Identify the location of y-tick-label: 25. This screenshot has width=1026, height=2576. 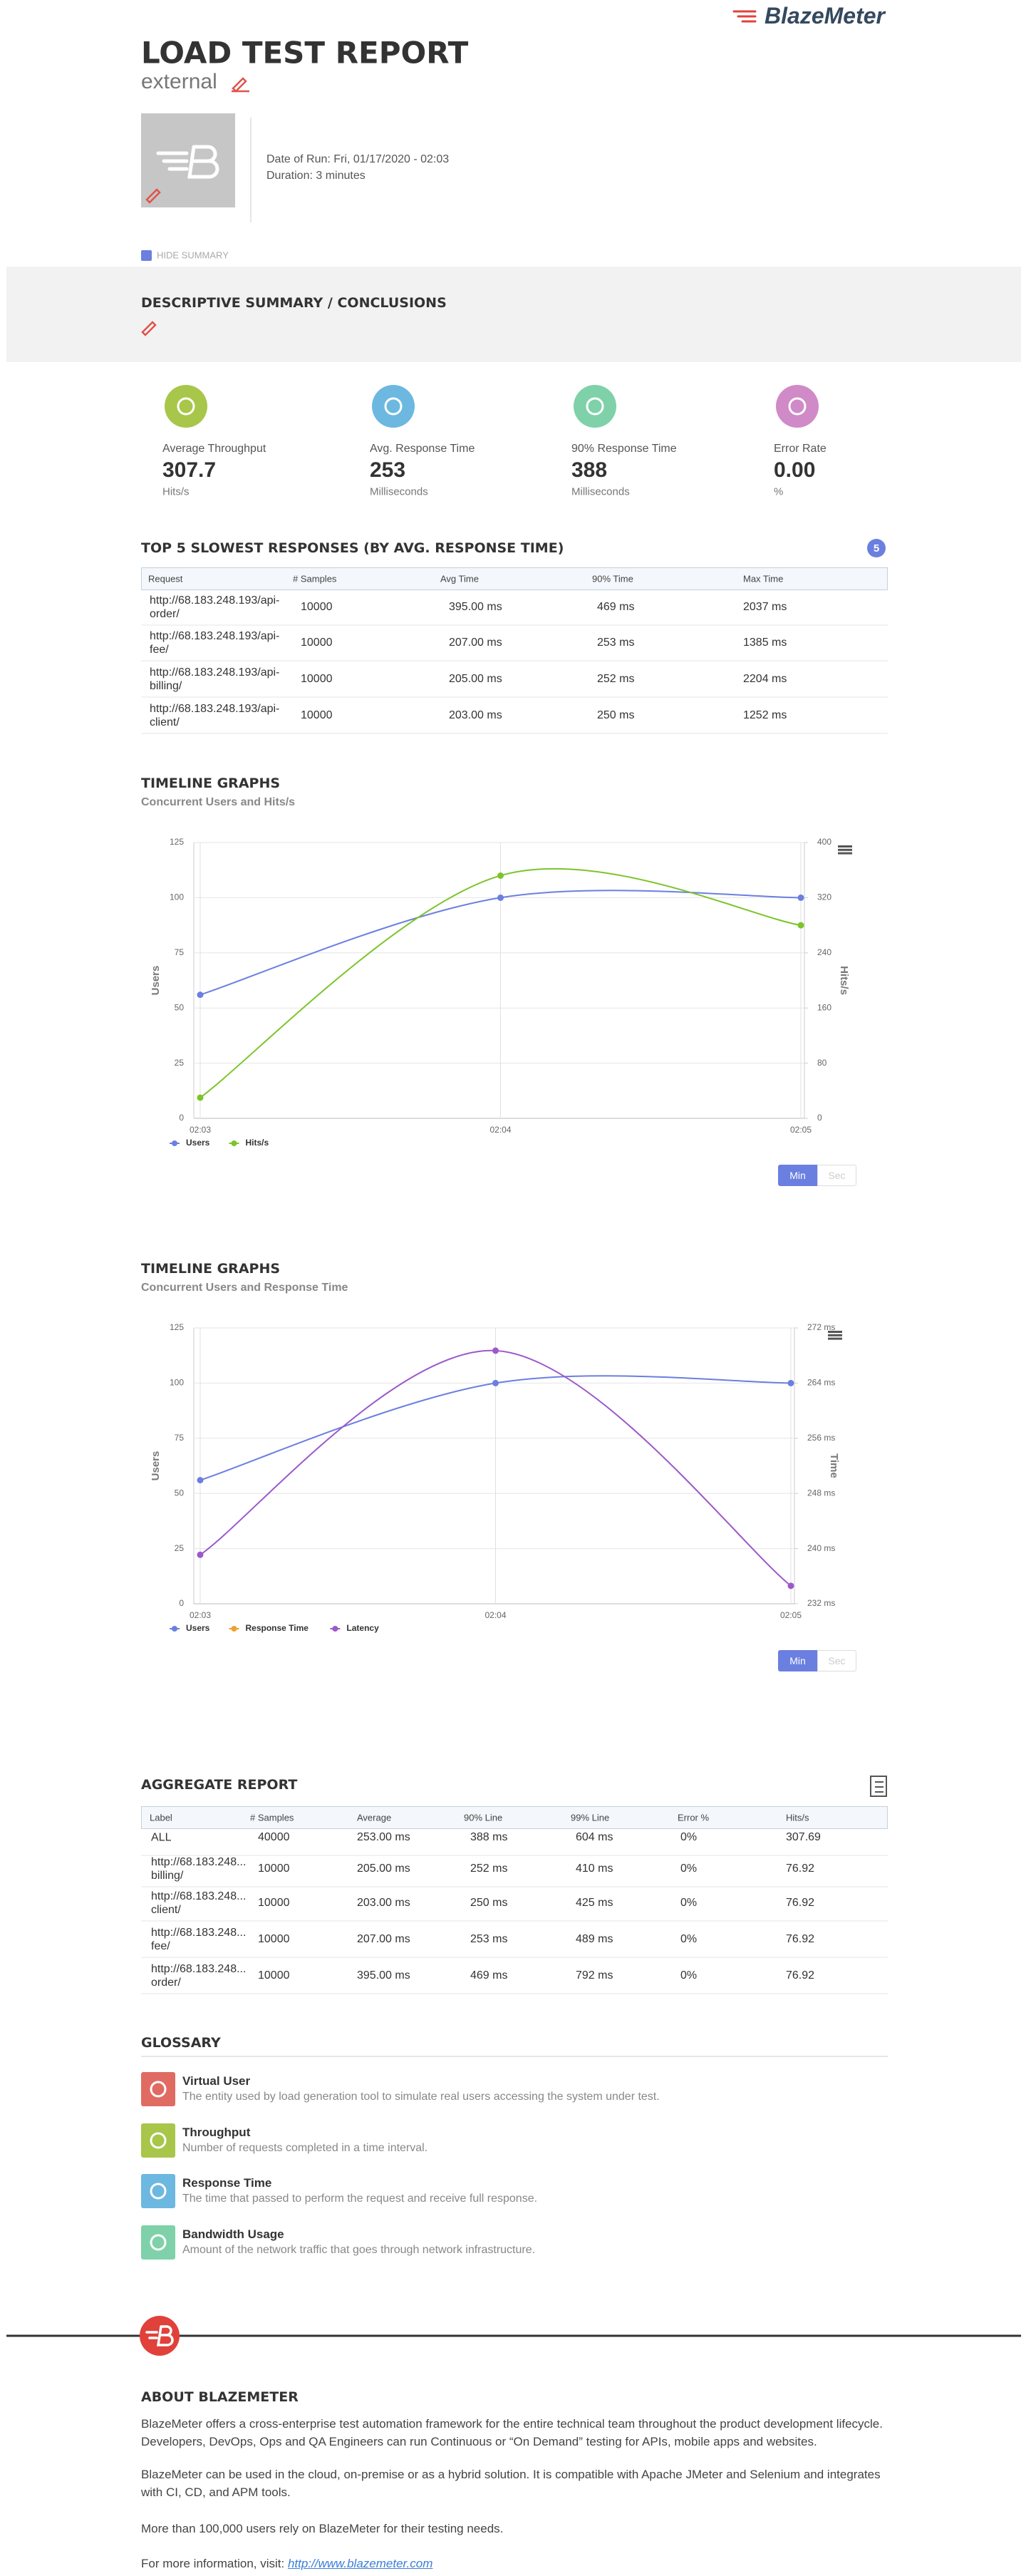
(180, 1063).